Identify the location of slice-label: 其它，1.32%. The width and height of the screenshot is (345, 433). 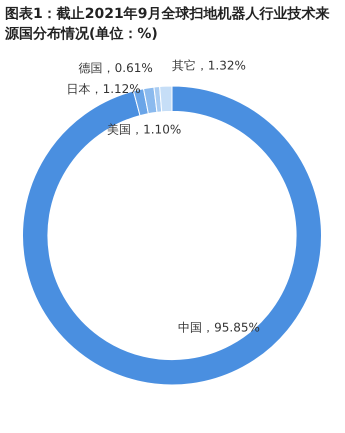
(209, 65).